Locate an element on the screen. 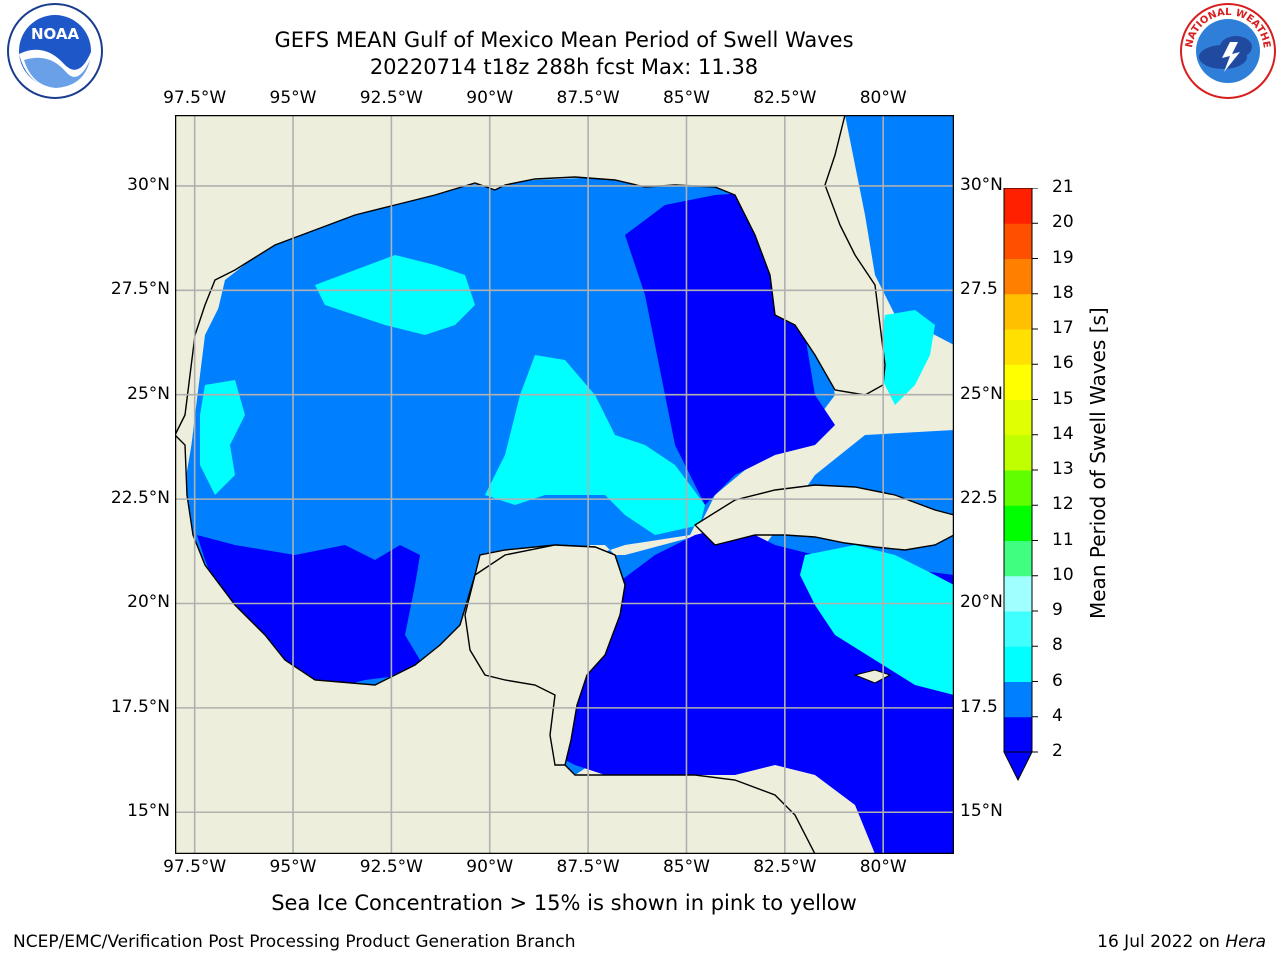 The height and width of the screenshot is (960, 1280). lon-tick-bottom: 92.5°W is located at coordinates (391, 867).